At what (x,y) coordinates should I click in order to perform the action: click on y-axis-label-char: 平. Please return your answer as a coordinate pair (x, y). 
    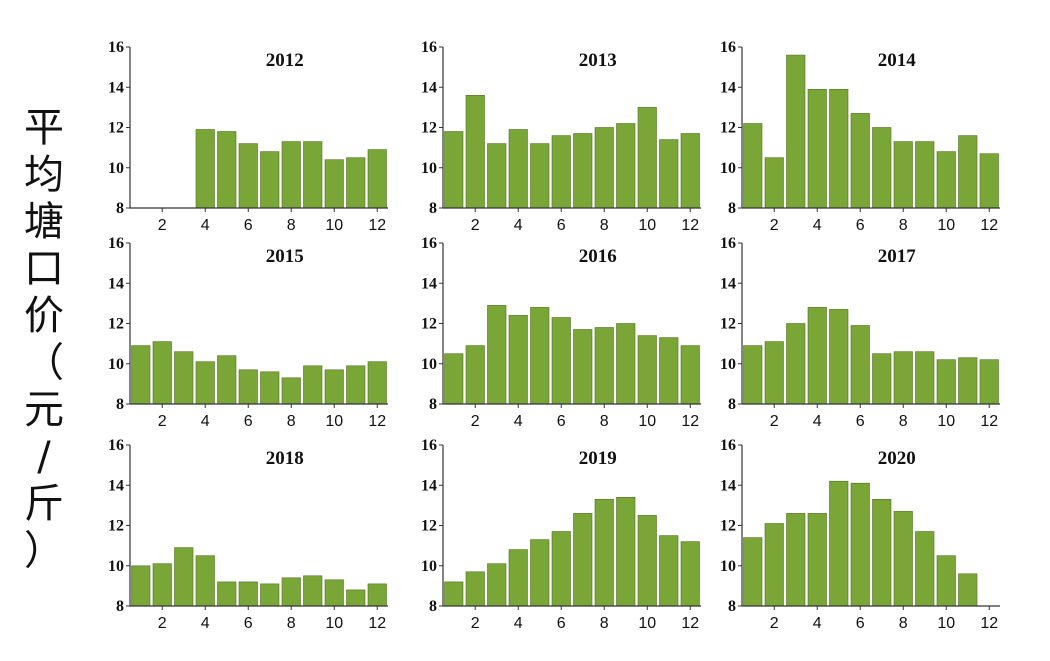
    Looking at the image, I should click on (44, 128).